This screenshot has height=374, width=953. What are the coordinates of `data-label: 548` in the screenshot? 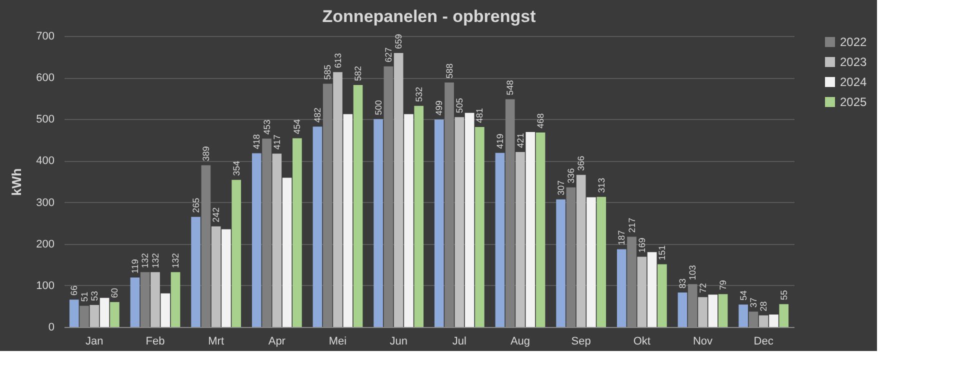 It's located at (510, 88).